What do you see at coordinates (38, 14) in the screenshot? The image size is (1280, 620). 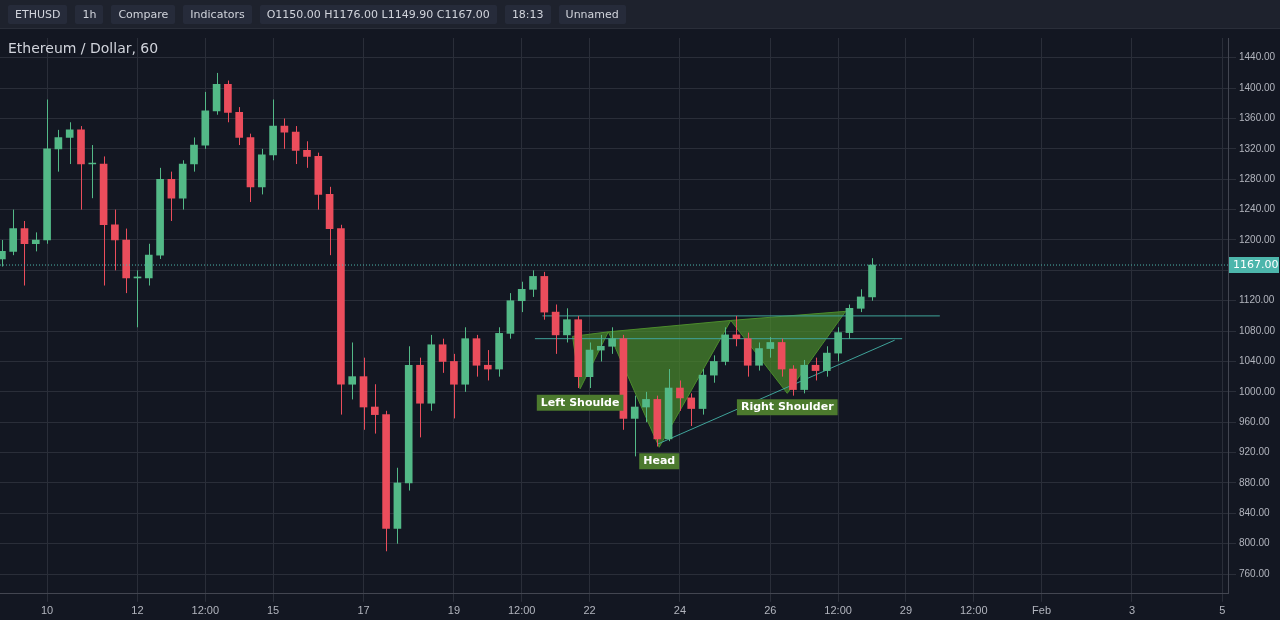 I see `text: ETHUSD` at bounding box center [38, 14].